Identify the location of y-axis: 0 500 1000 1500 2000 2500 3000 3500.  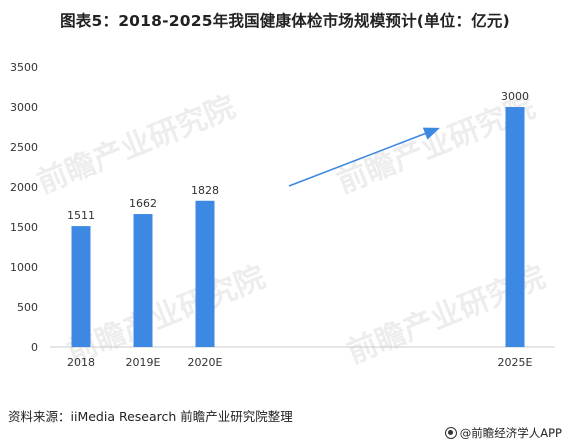
(24, 207).